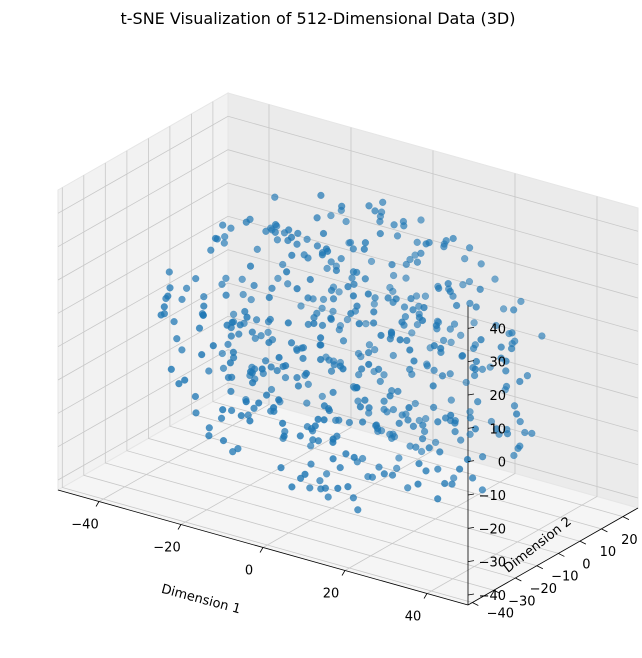 The image size is (642, 658). What do you see at coordinates (331, 594) in the screenshot?
I see `x-tick-label: 20` at bounding box center [331, 594].